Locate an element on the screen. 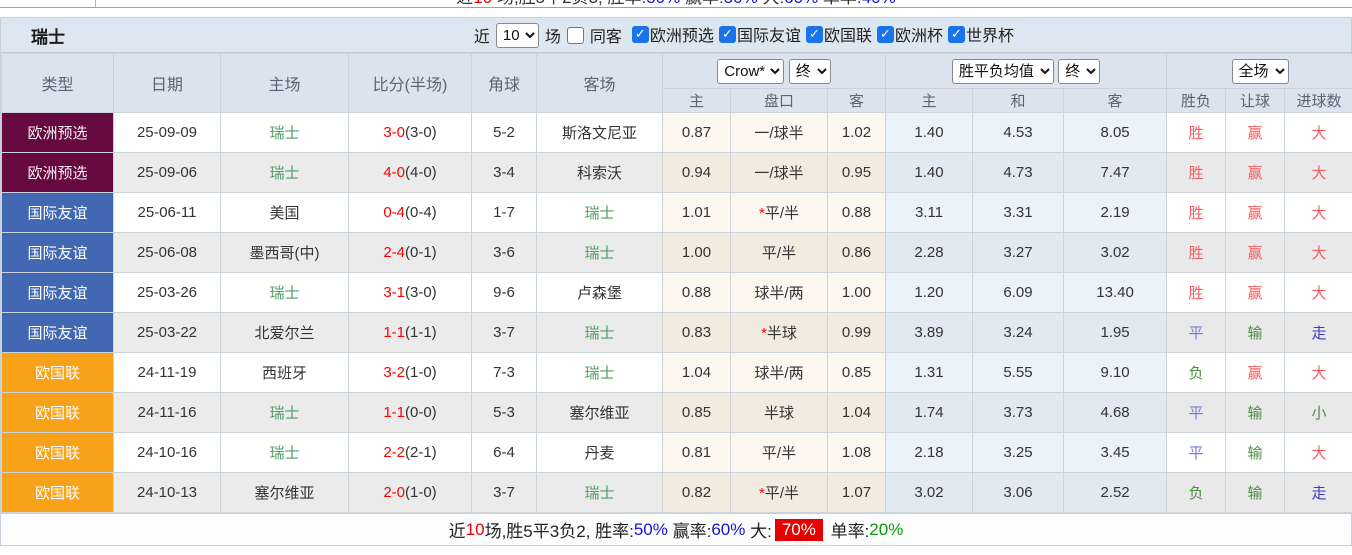  subheader-result-goals: 进球数 is located at coordinates (1318, 100).